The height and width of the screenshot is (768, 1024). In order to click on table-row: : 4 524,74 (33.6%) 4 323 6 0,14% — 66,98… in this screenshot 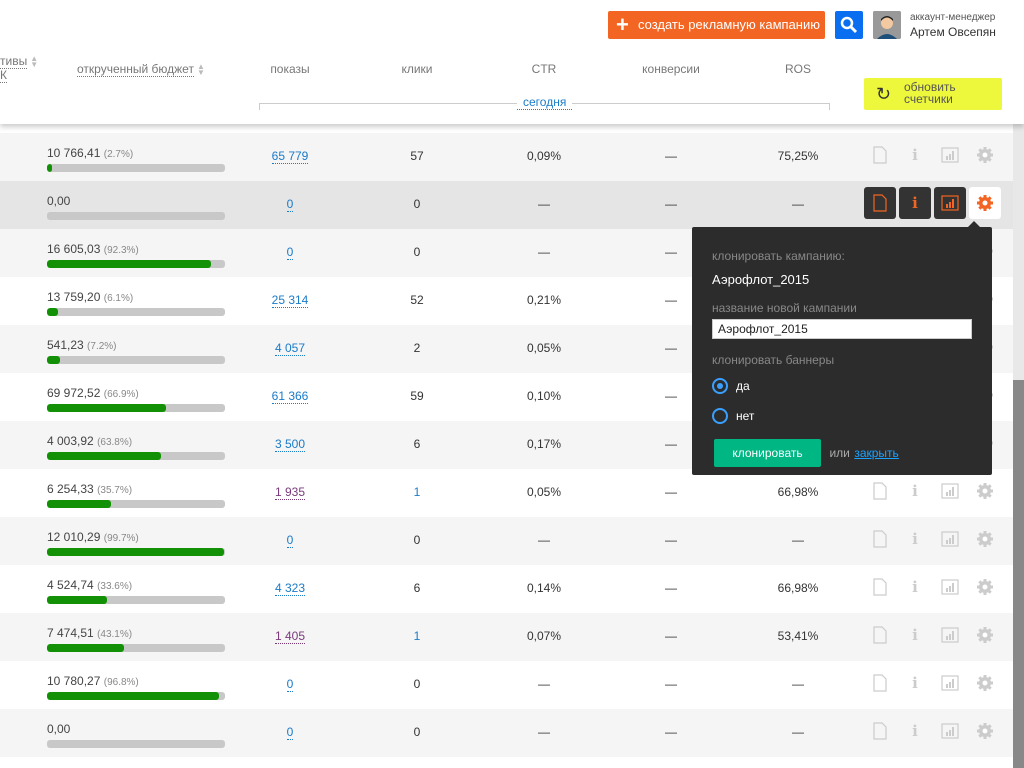, I will do `click(506, 589)`.